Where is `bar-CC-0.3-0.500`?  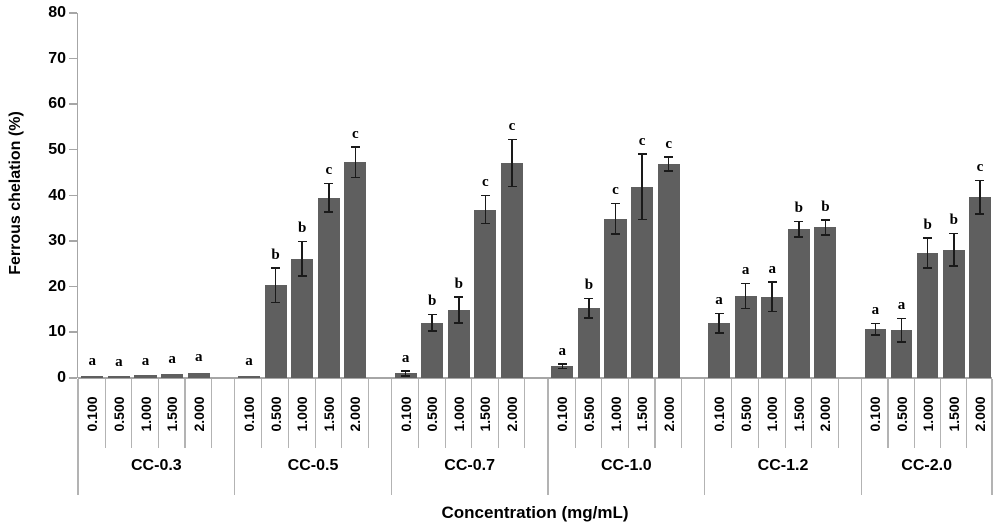
bar-CC-0.3-0.500 is located at coordinates (118, 377).